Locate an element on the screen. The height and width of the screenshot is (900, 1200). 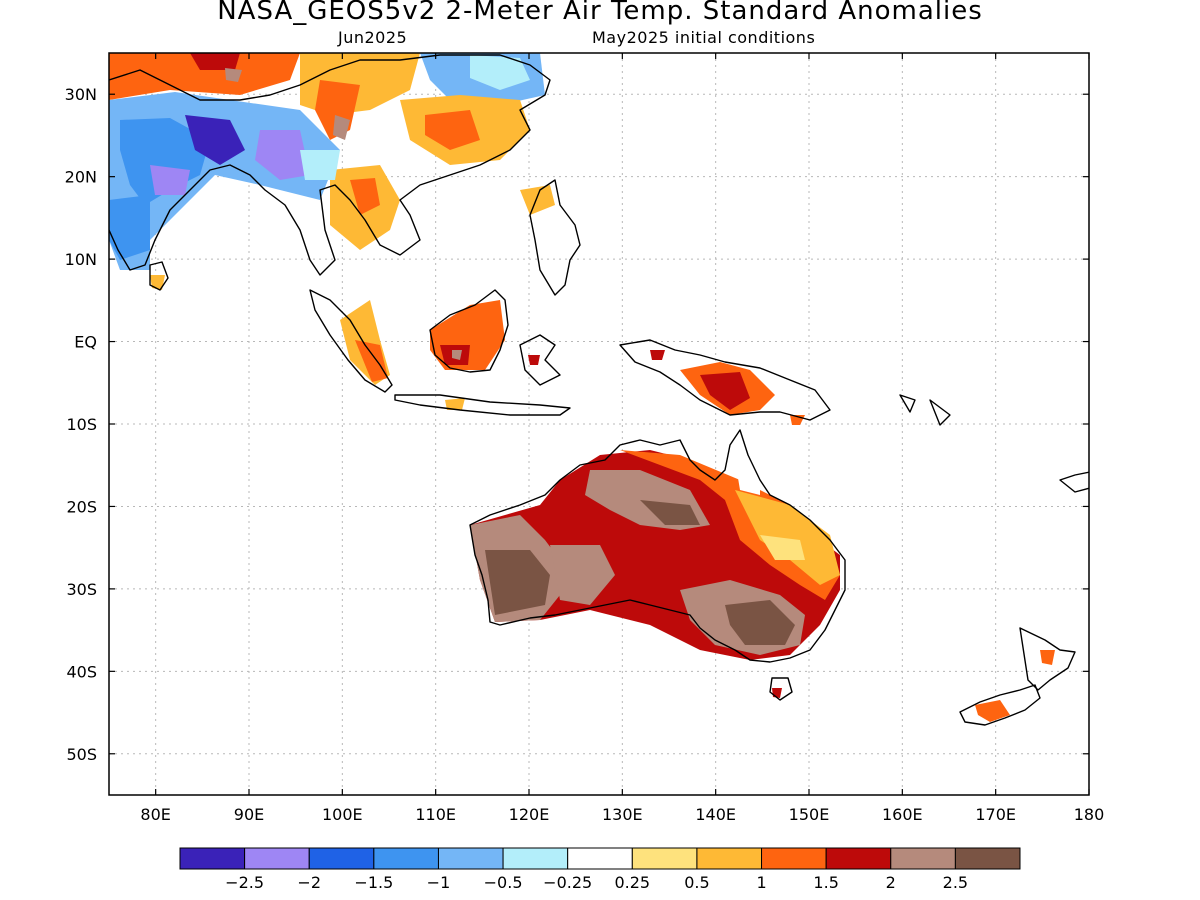
colorbar-label: 1.5 is located at coordinates (825, 882).